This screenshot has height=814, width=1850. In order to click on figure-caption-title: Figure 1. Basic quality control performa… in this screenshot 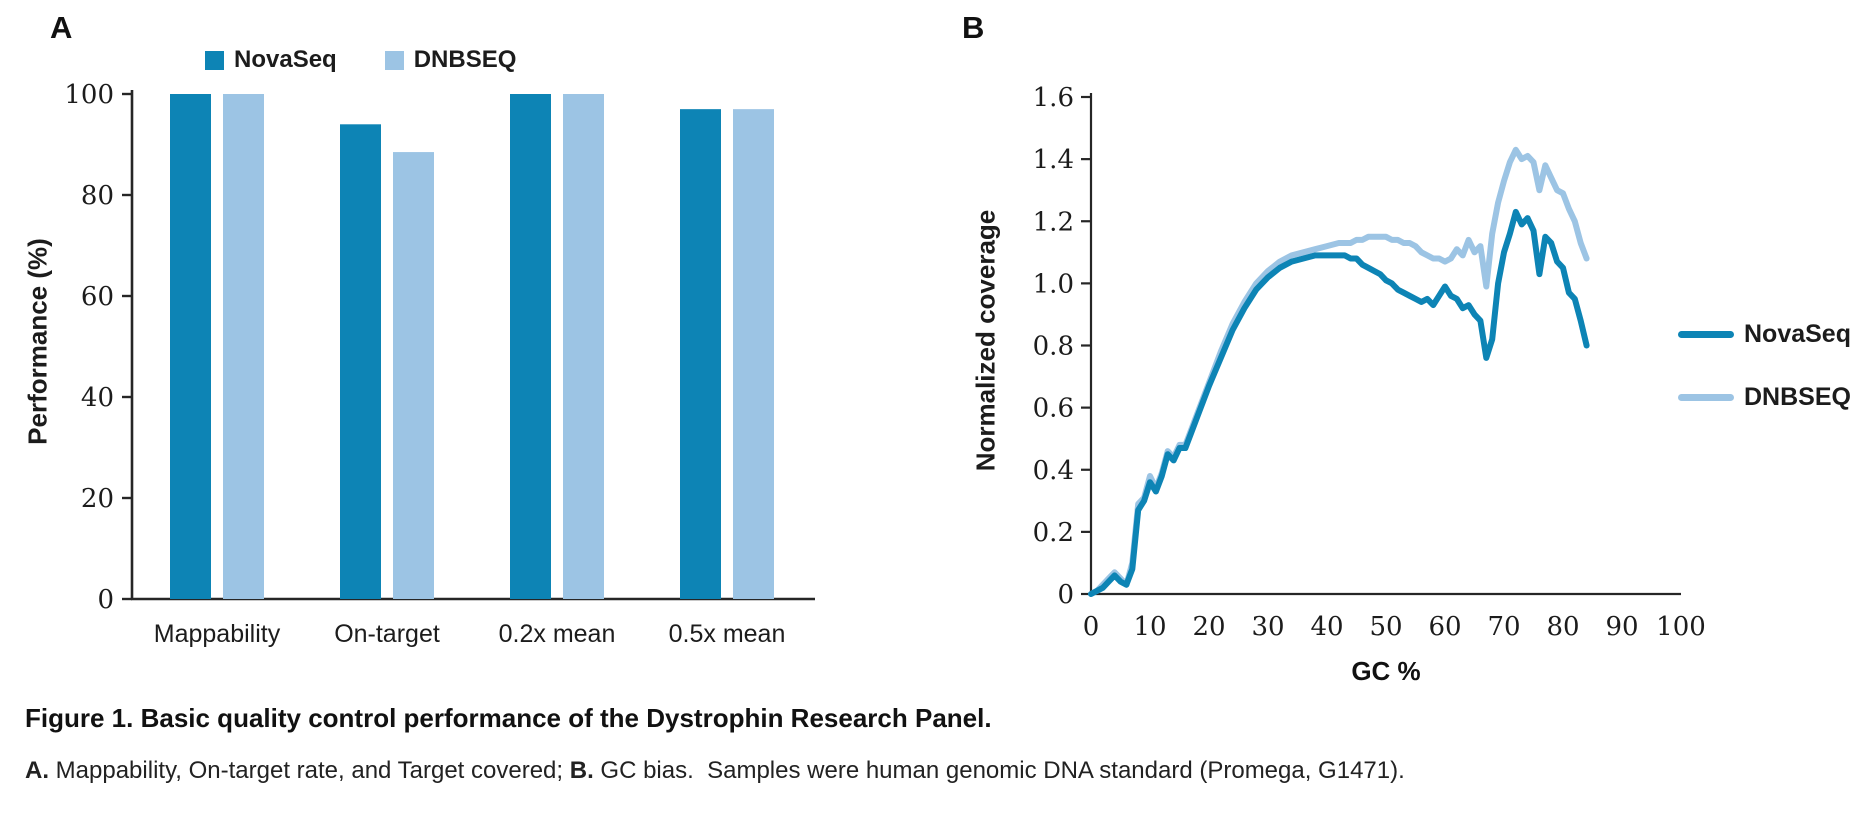, I will do `click(508, 718)`.